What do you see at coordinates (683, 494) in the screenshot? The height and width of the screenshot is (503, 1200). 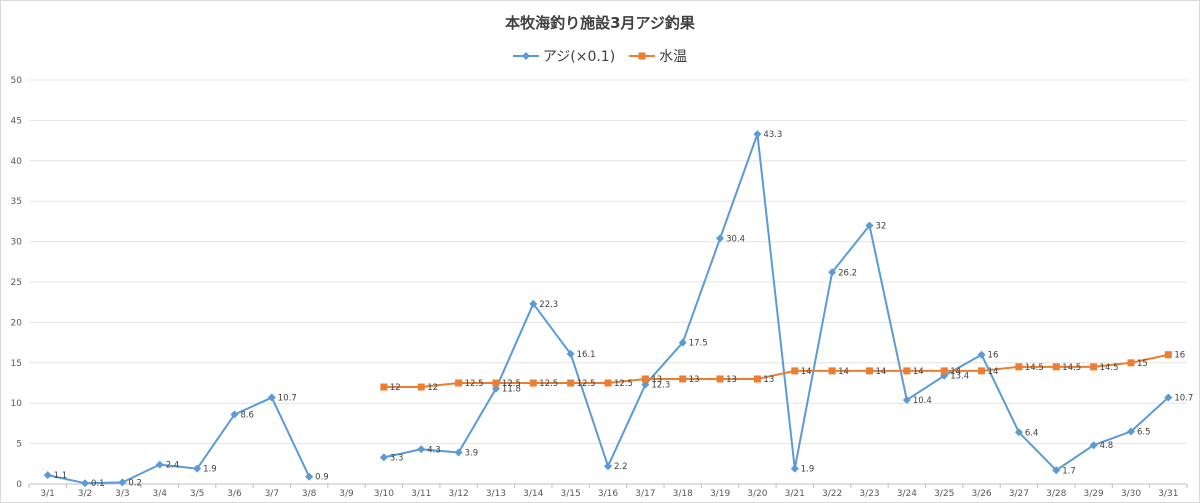 I see `x-tick-label: 3/18` at bounding box center [683, 494].